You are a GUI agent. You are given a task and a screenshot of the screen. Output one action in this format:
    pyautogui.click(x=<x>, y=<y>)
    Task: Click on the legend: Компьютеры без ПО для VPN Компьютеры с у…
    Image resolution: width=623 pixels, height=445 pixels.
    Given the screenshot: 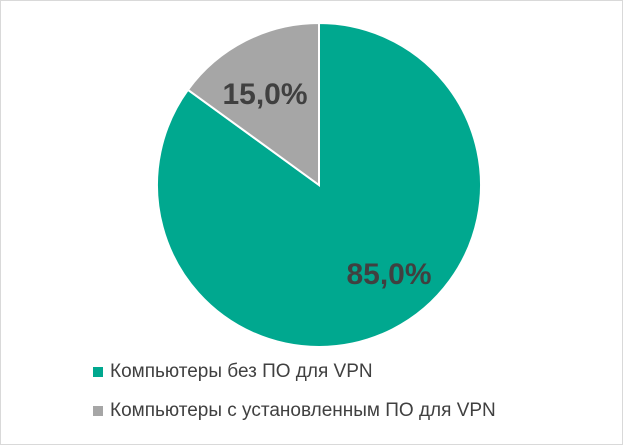 What is the action you would take?
    pyautogui.click(x=294, y=400)
    